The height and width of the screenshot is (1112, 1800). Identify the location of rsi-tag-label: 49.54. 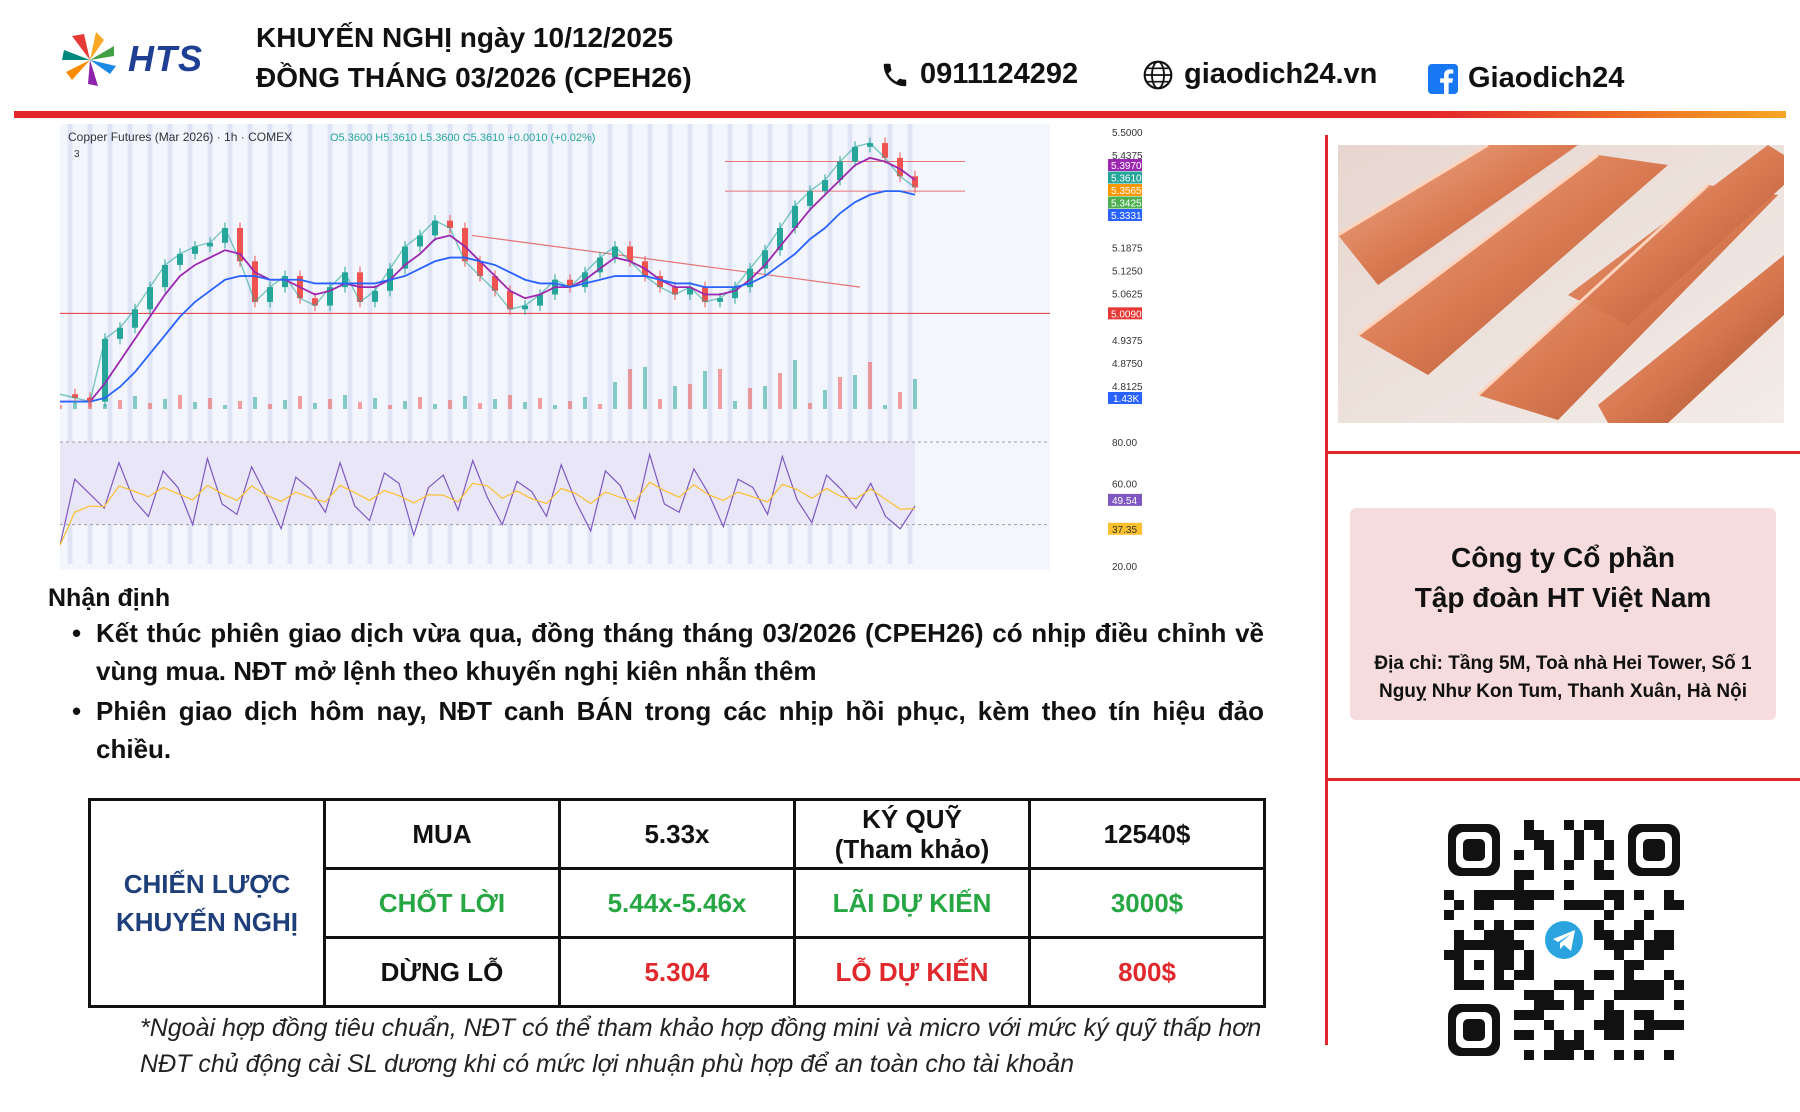
(1124, 501).